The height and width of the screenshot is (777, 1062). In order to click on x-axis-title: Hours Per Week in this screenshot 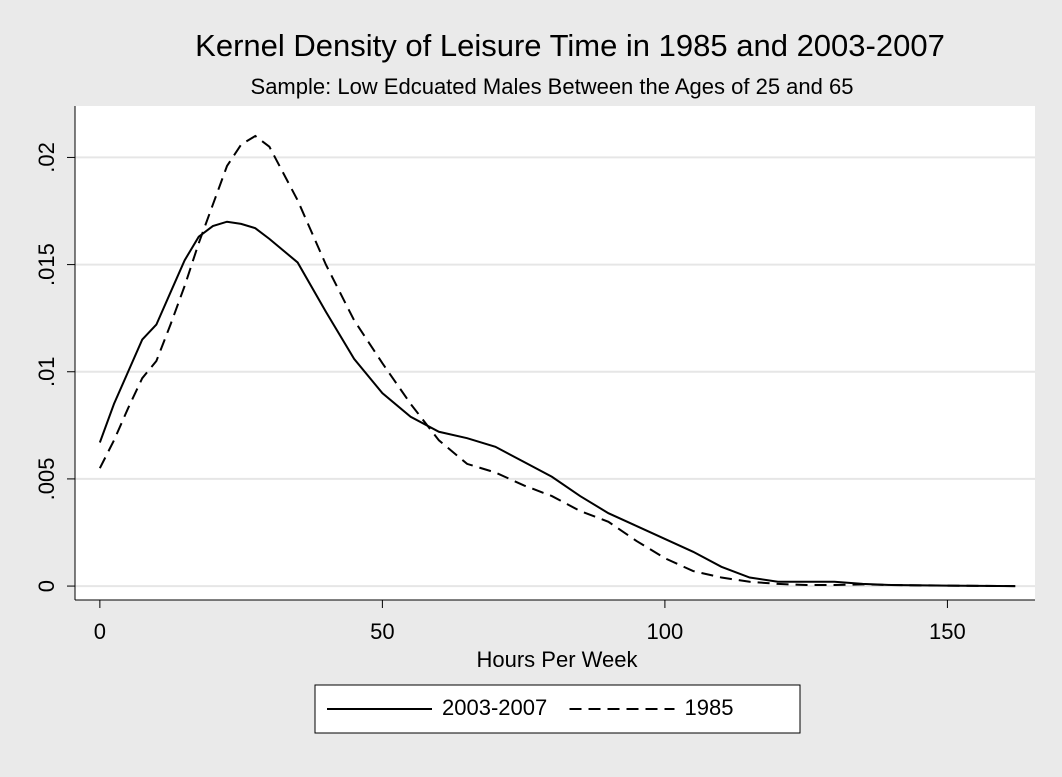, I will do `click(558, 659)`.